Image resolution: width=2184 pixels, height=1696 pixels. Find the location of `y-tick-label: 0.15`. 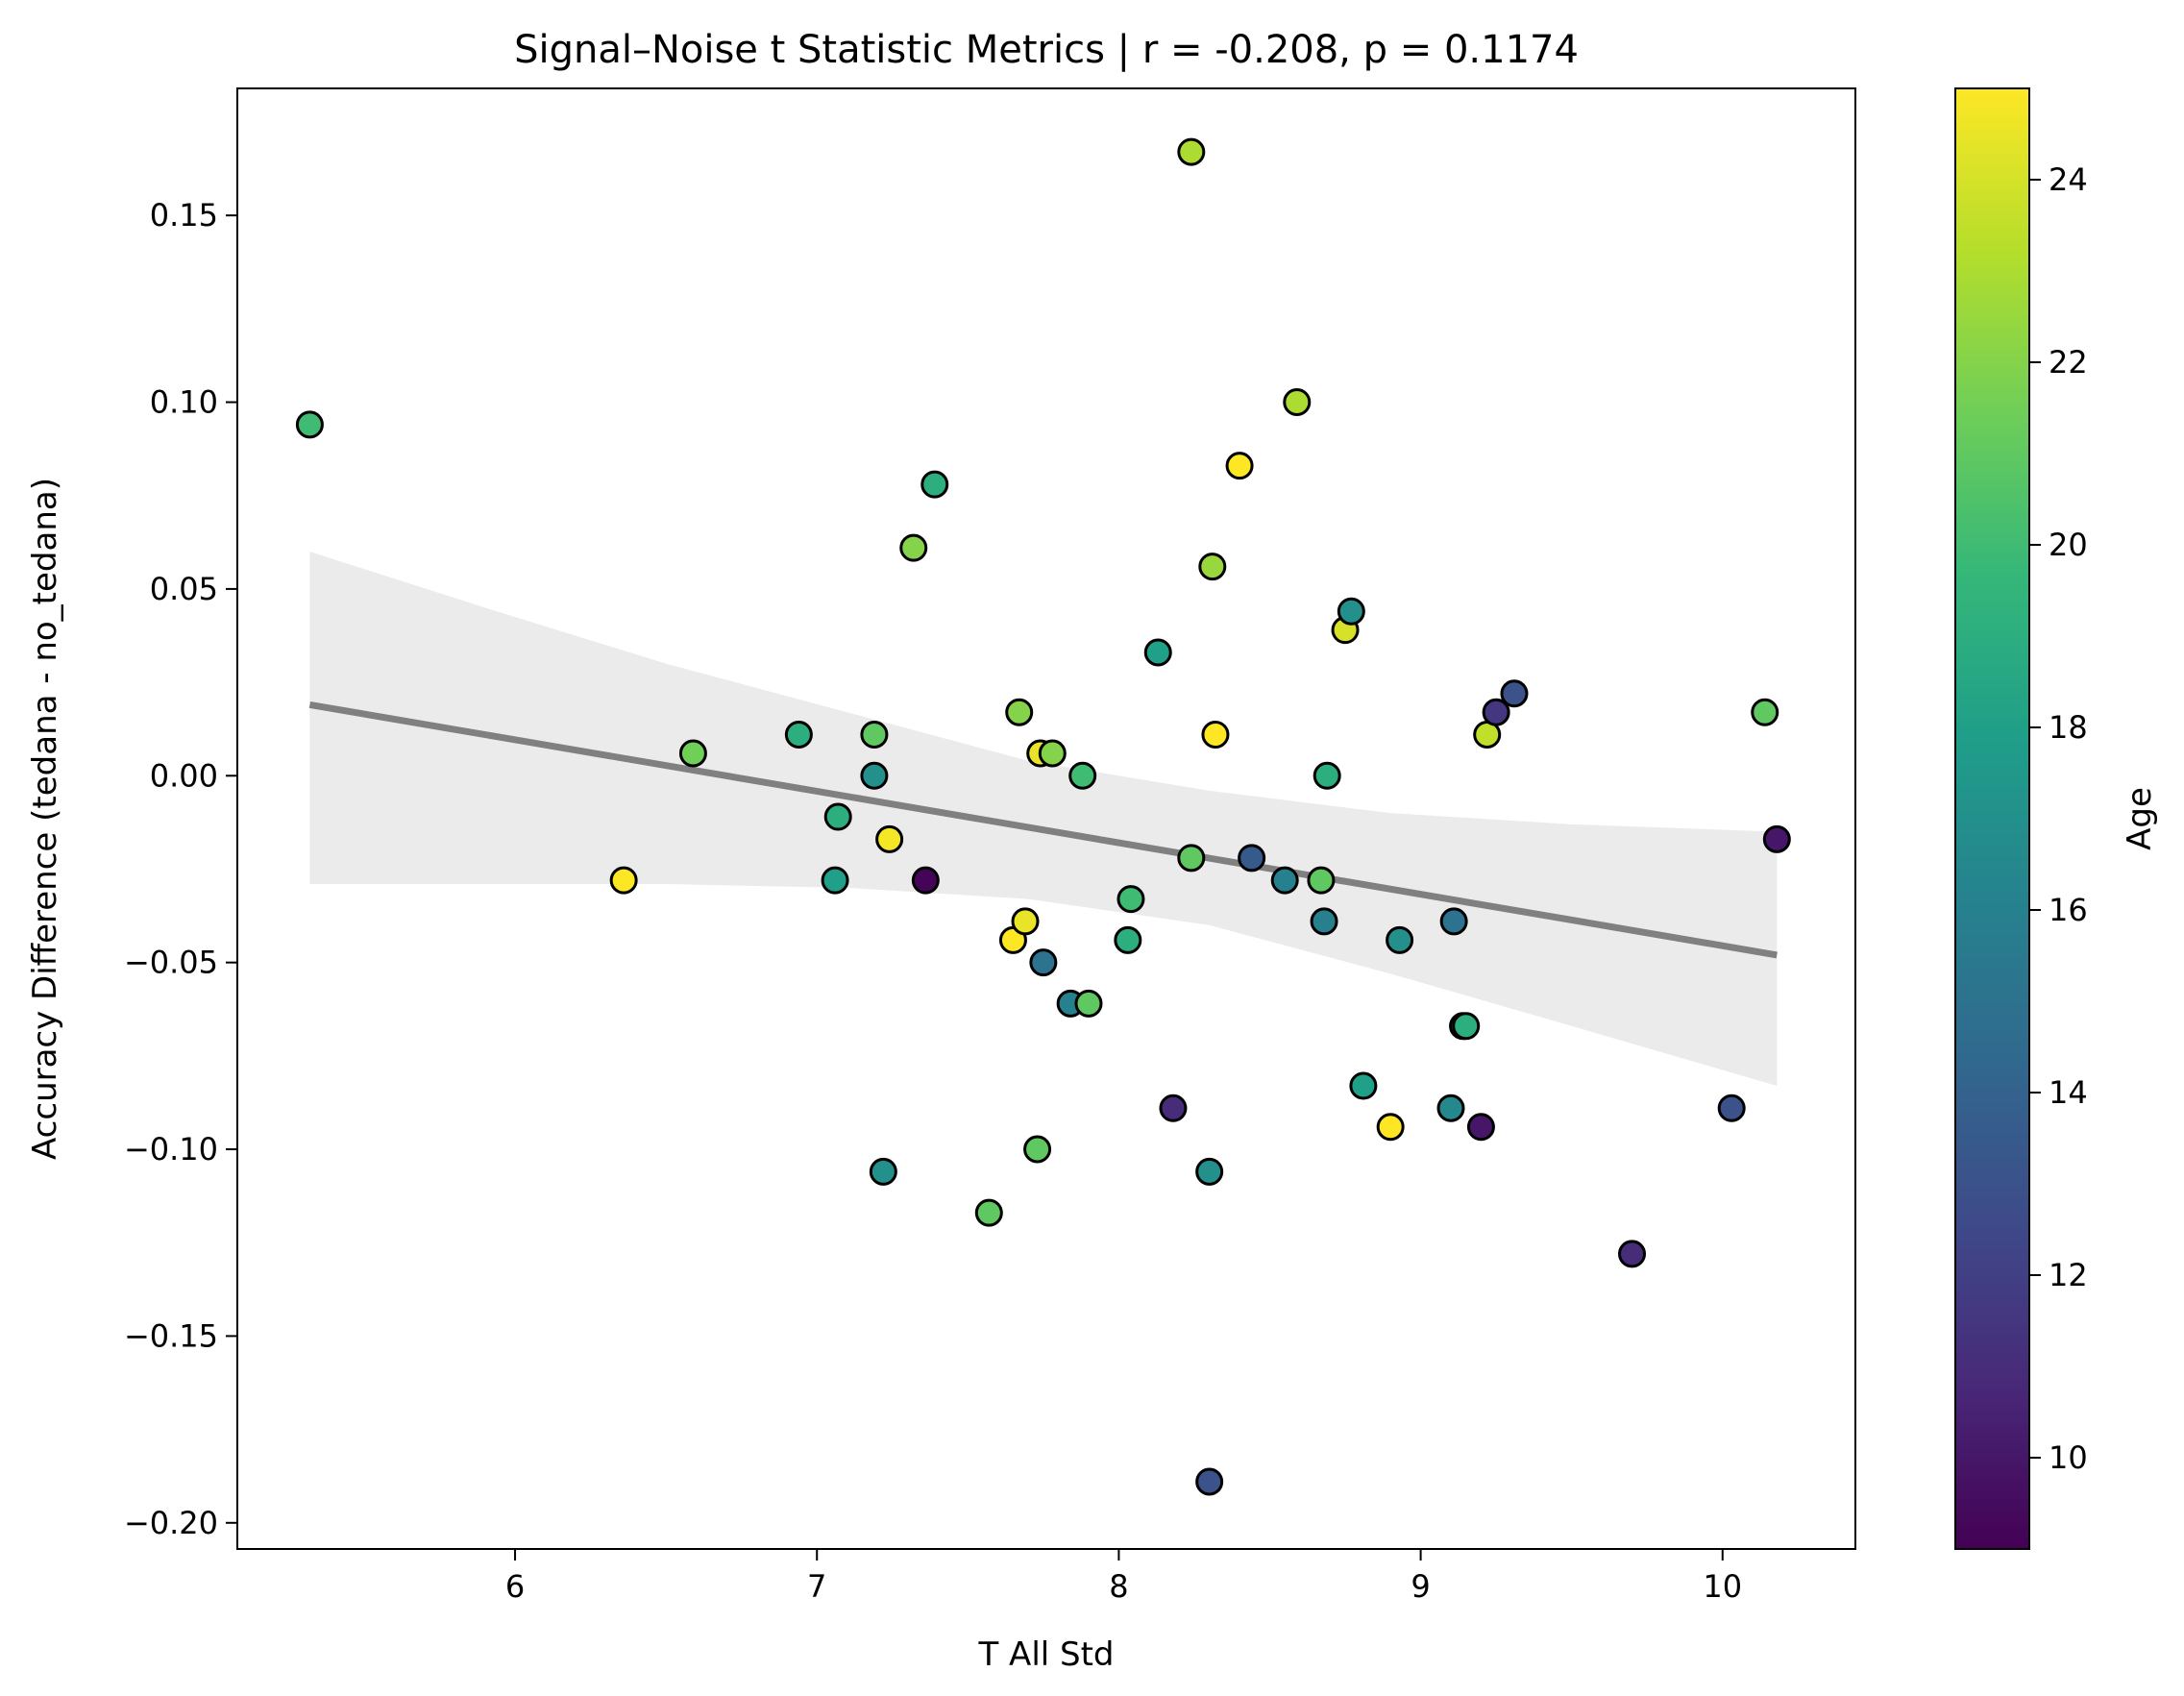

y-tick-label: 0.15 is located at coordinates (184, 216).